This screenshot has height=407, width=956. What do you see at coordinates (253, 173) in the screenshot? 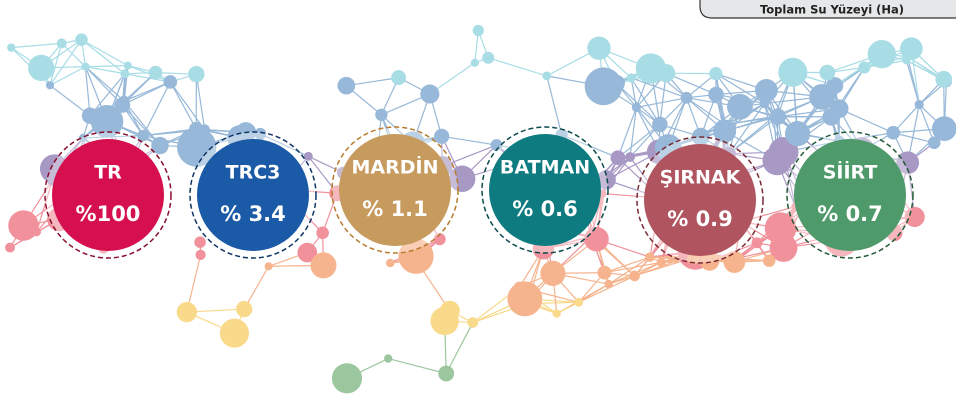
I see `item-name: TRC3` at bounding box center [253, 173].